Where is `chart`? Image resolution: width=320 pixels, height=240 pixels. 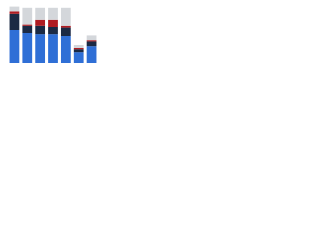
chart is located at coordinates (53, 34).